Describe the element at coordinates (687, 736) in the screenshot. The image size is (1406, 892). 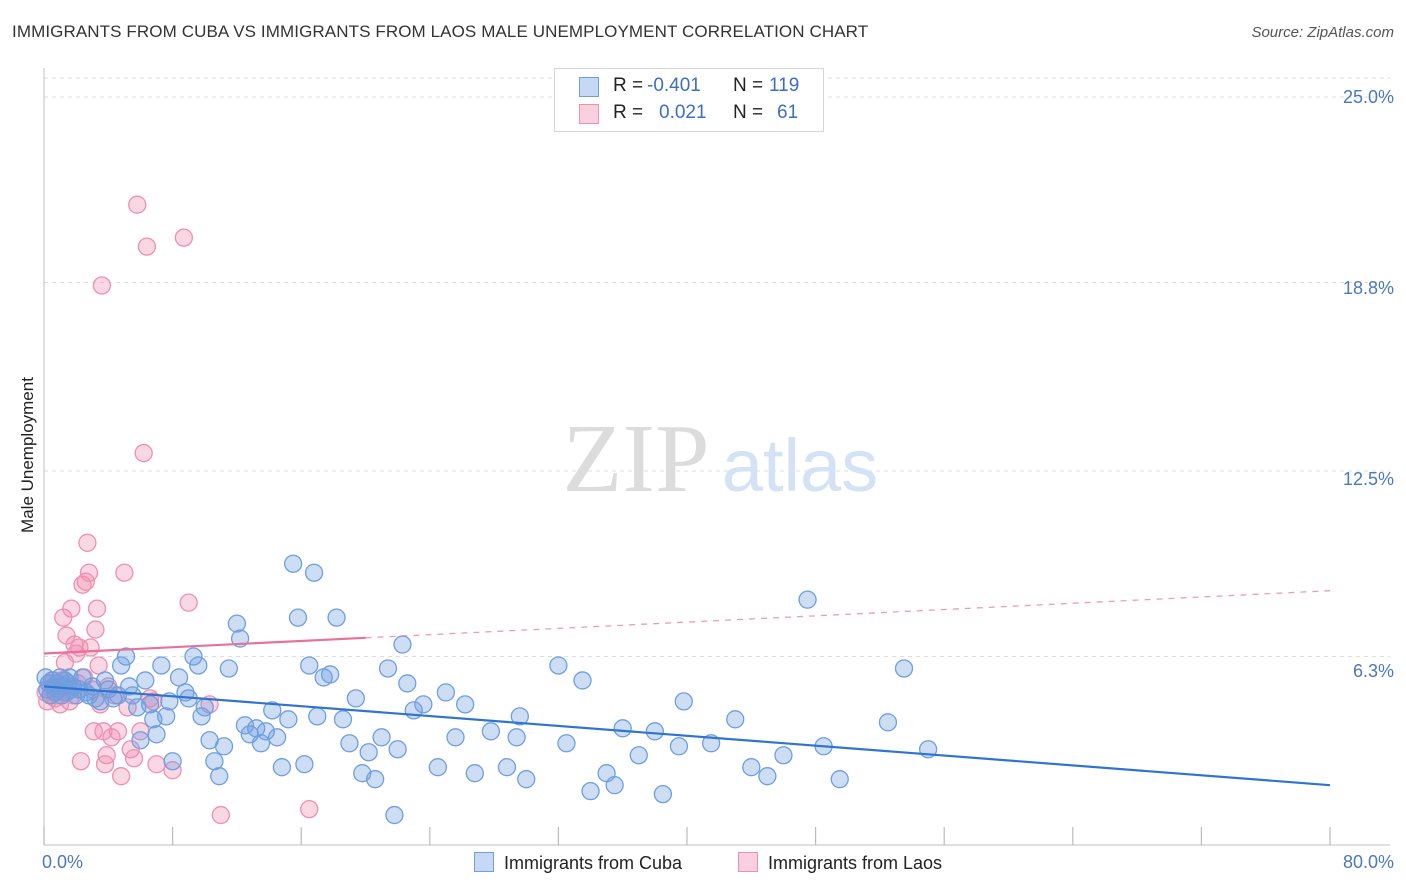
I see `cuba-trend-line` at that location.